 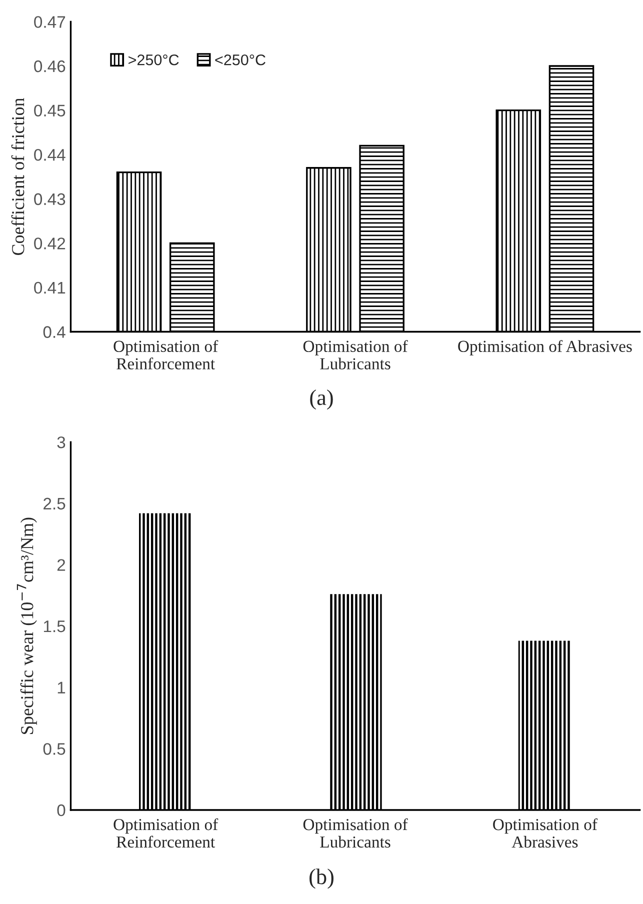 What do you see at coordinates (240, 60) in the screenshot?
I see `legend-label: <250°C` at bounding box center [240, 60].